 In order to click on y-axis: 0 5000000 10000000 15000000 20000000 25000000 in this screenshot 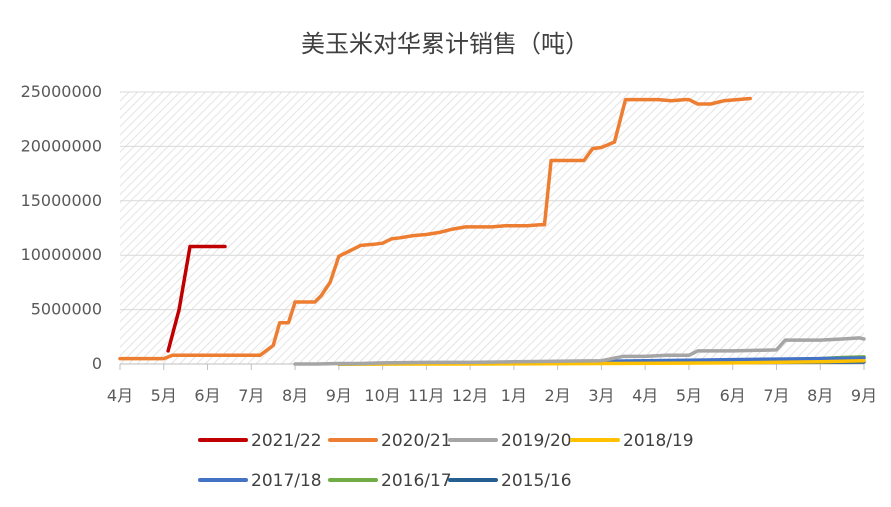, I will do `click(61, 227)`.